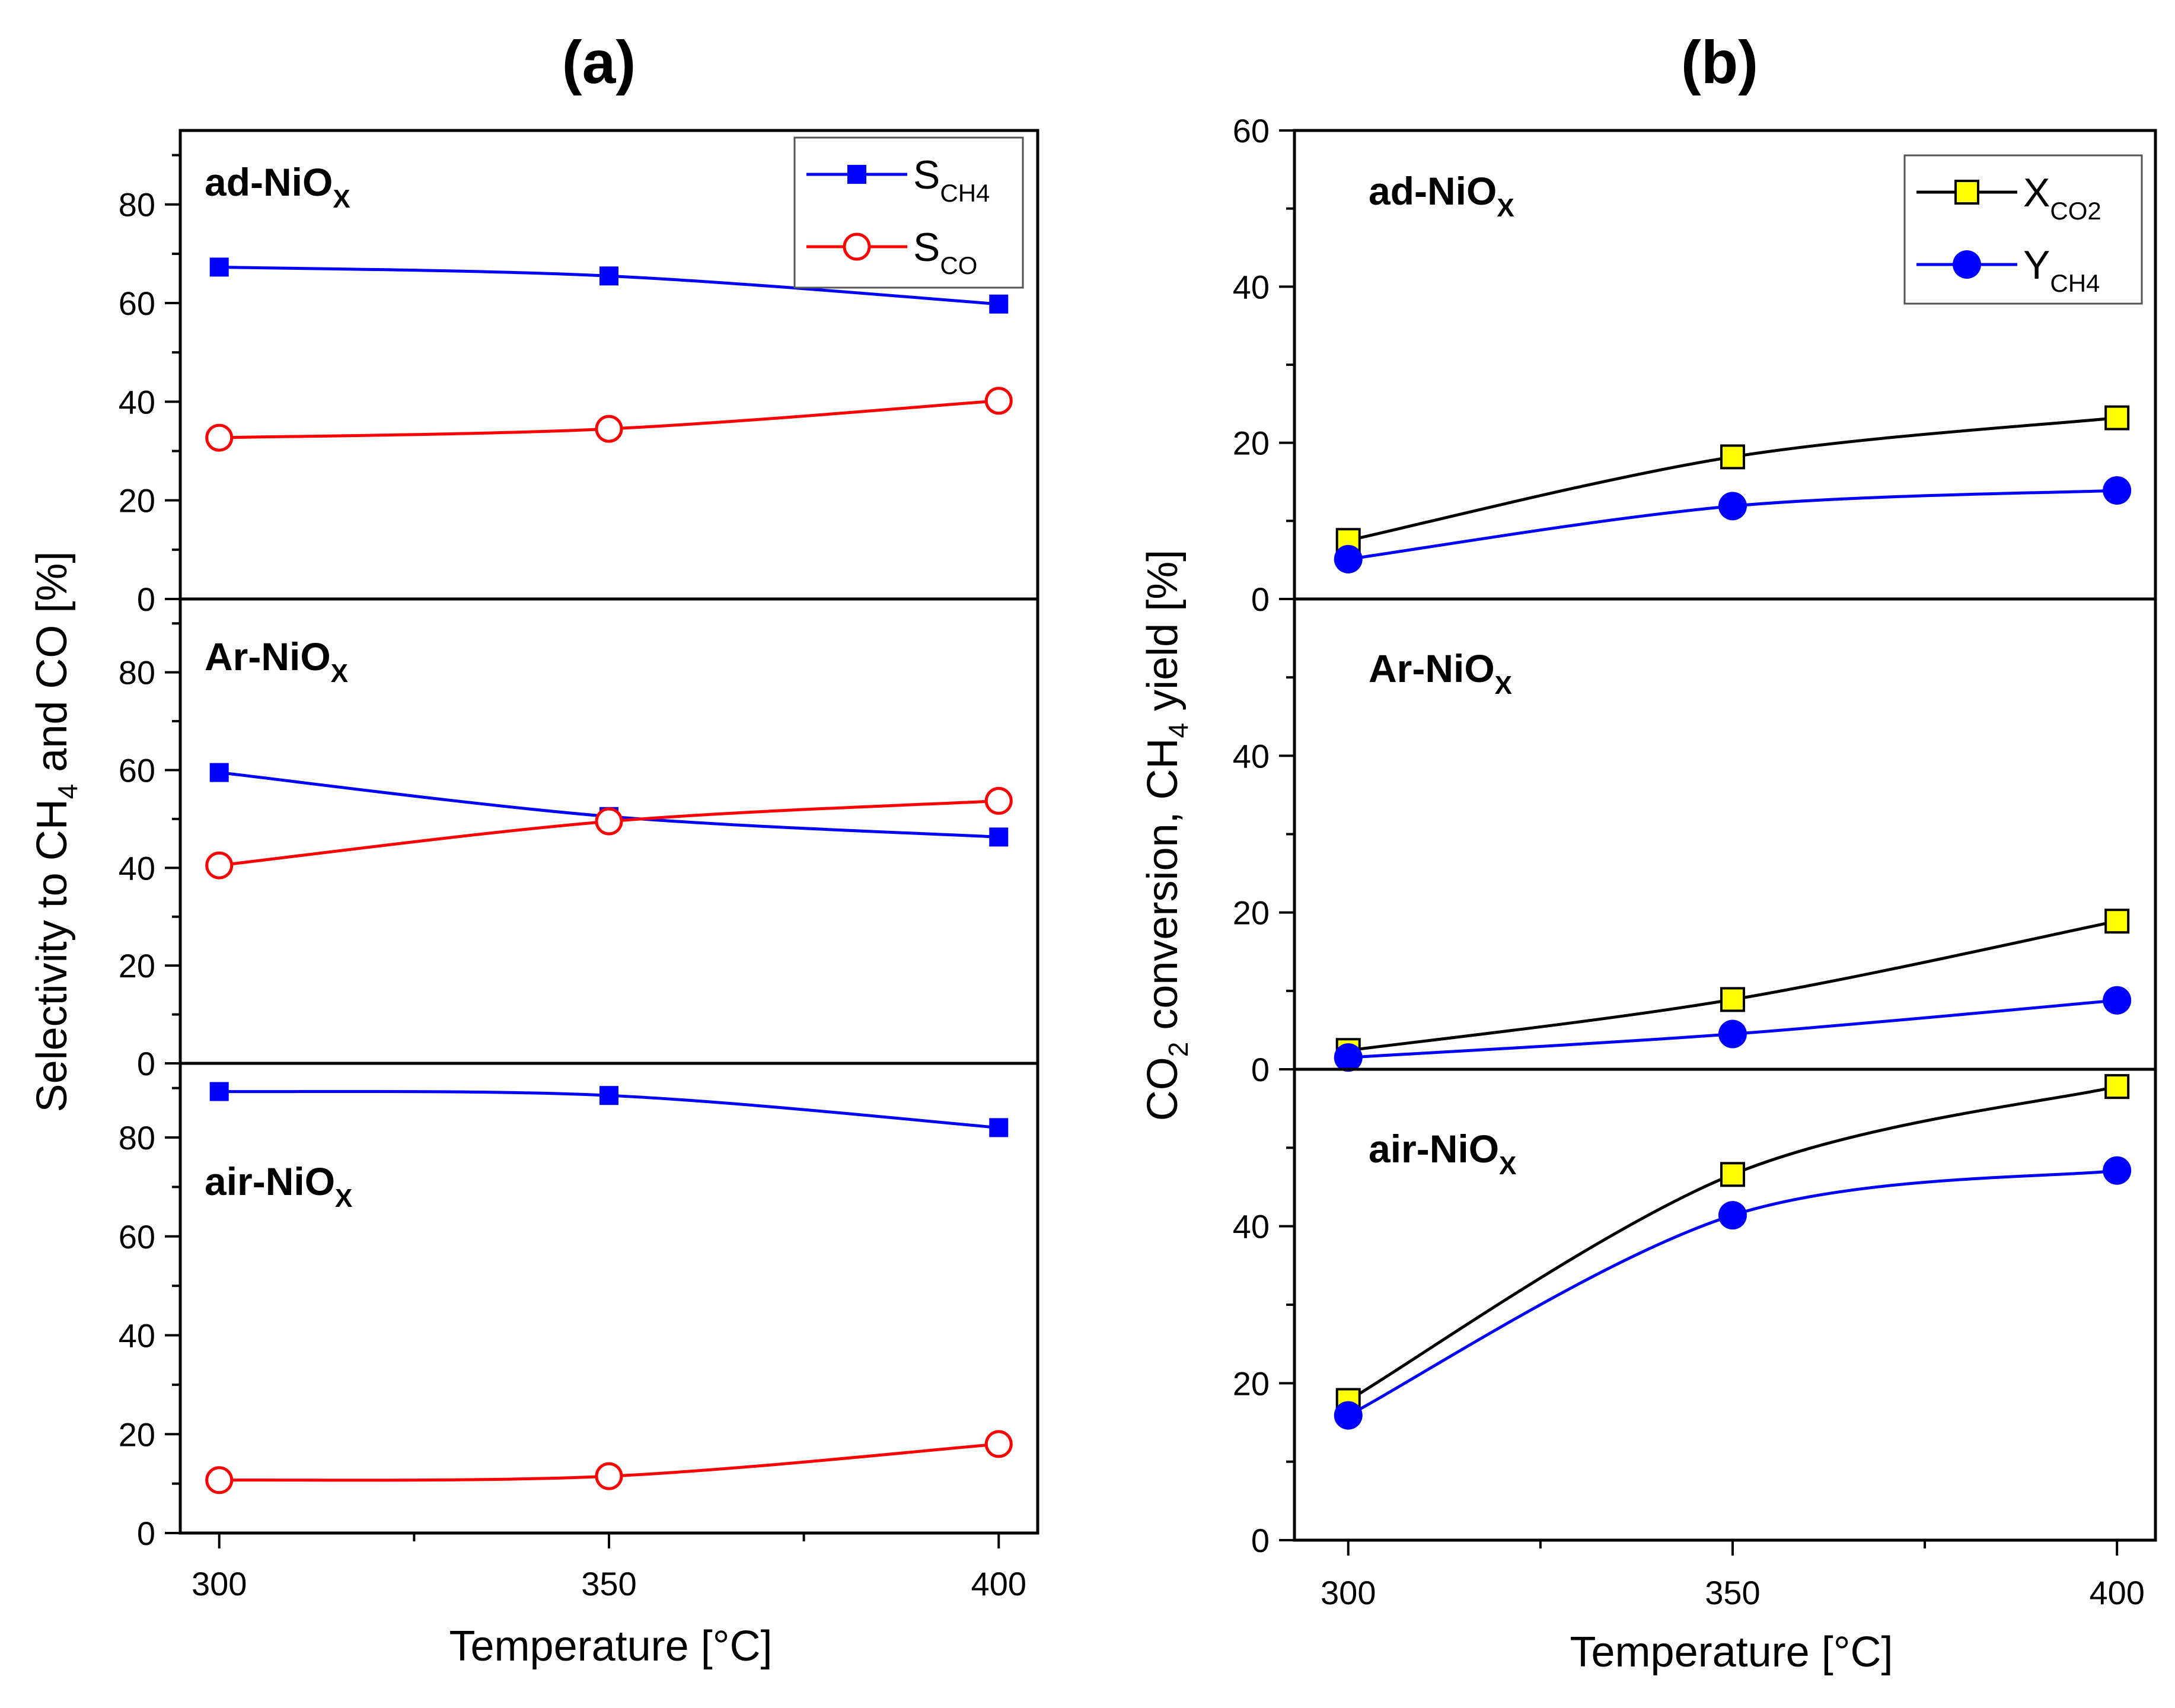  Describe the element at coordinates (1732, 479) in the screenshot. I see `series-line-x-co2` at that location.